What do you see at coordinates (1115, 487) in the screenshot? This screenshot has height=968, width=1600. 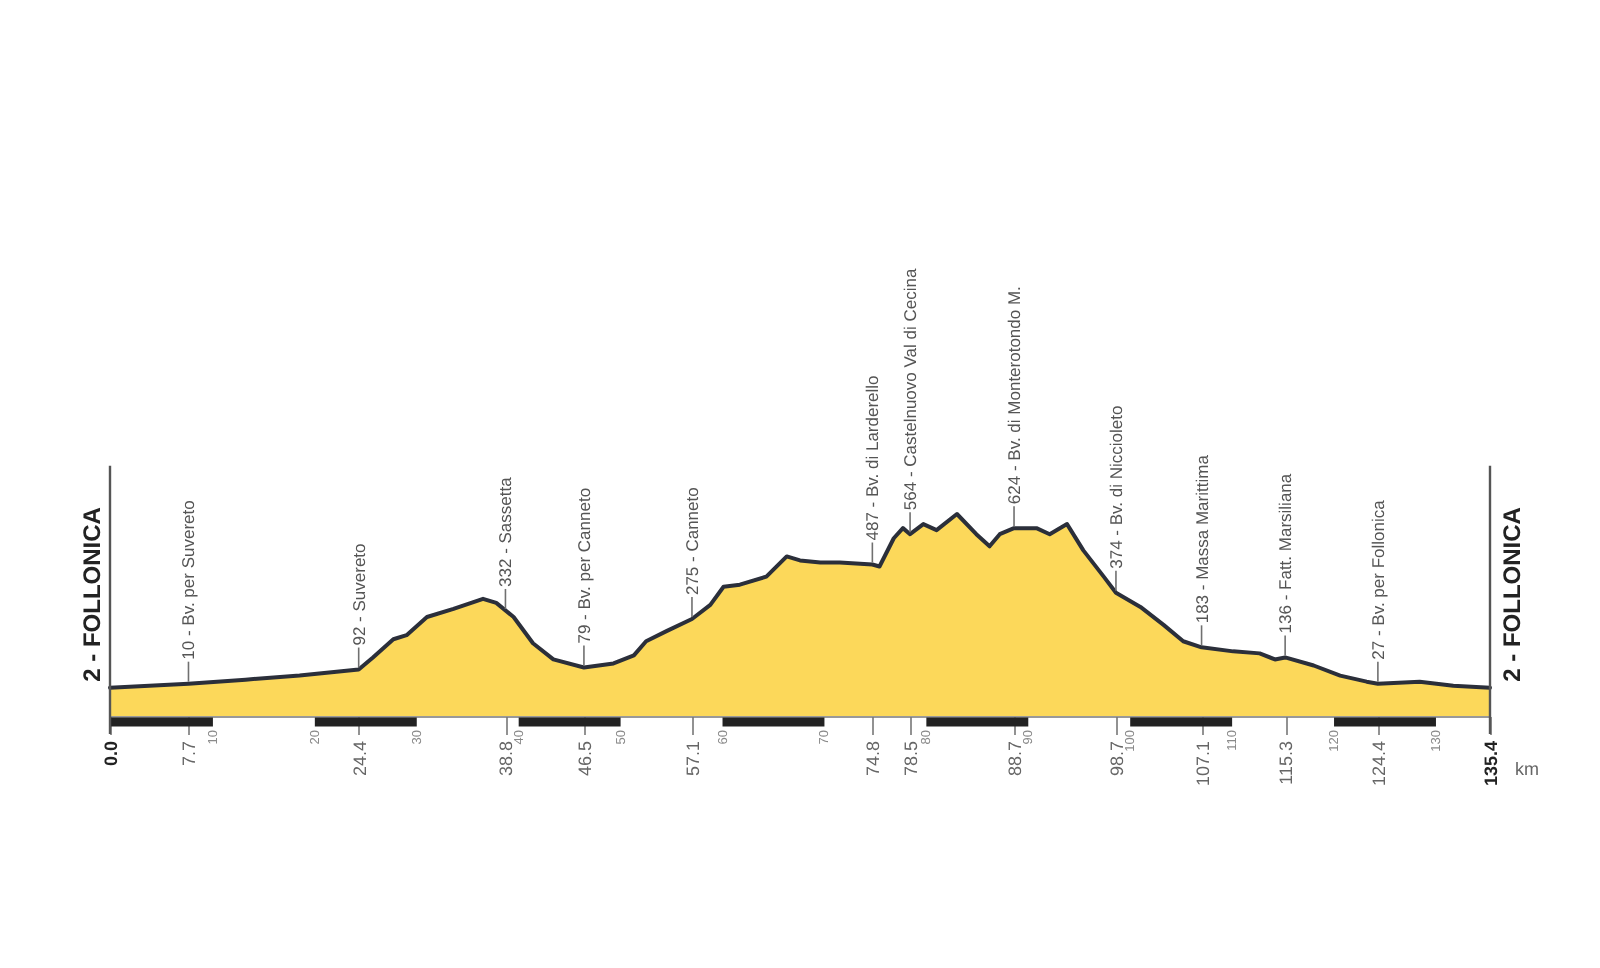 I see `annotation: 374 - Bv. di Niccioleto` at bounding box center [1115, 487].